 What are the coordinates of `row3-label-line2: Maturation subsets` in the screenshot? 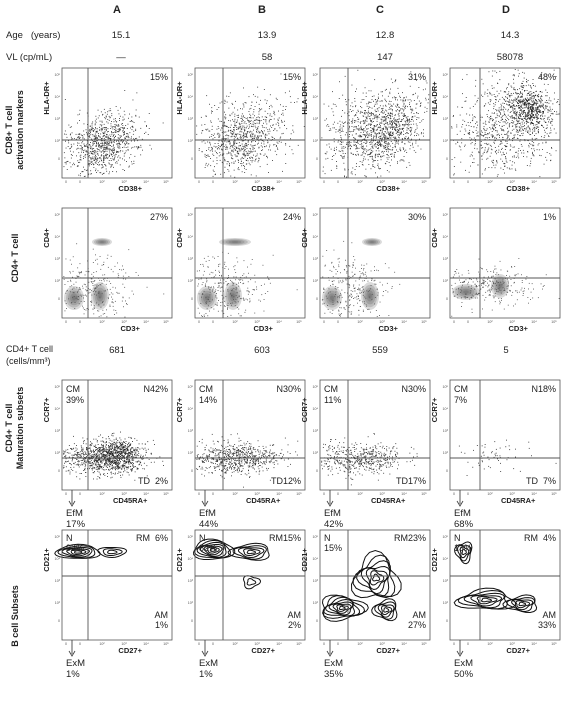 It's located at (20, 428).